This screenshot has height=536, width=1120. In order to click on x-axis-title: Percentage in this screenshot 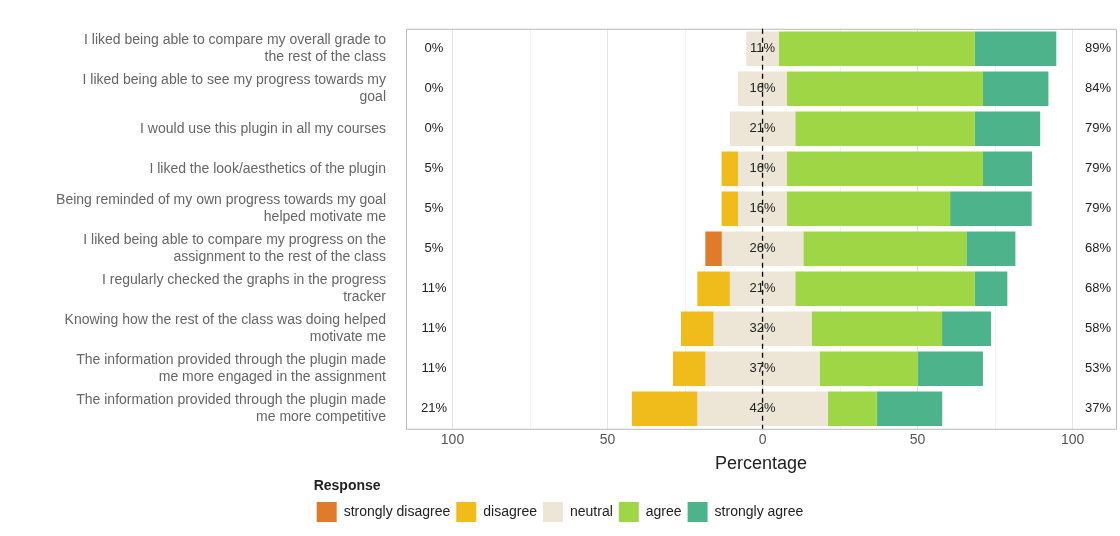, I will do `click(761, 463)`.